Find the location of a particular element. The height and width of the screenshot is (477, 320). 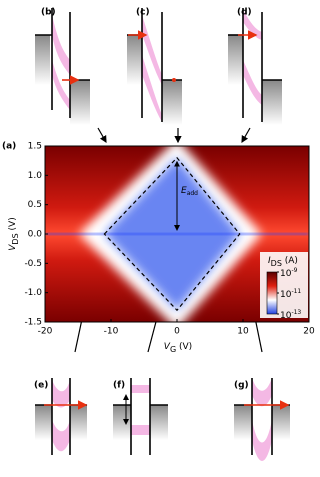

y-tick-label: 1.5 is located at coordinates (35, 147).